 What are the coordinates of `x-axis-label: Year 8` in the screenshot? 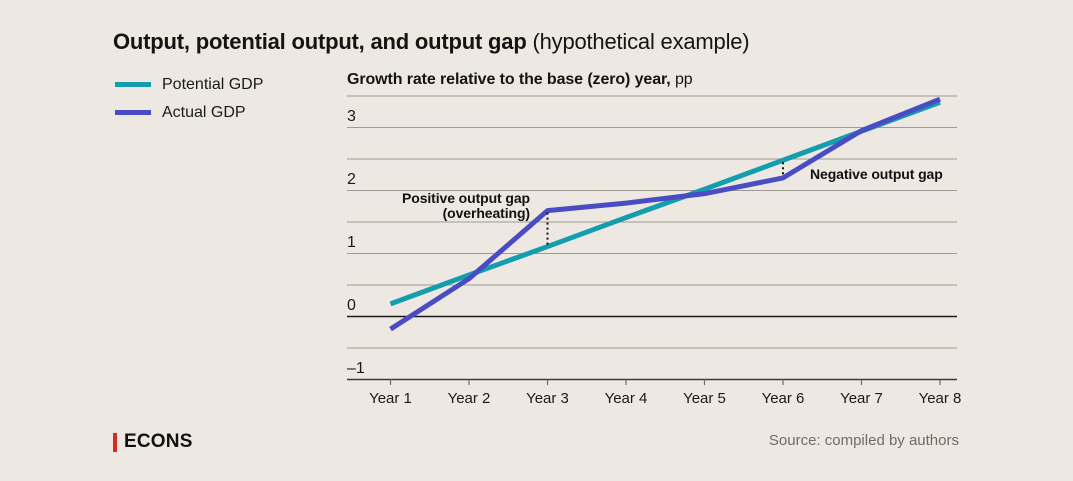 It's located at (940, 398).